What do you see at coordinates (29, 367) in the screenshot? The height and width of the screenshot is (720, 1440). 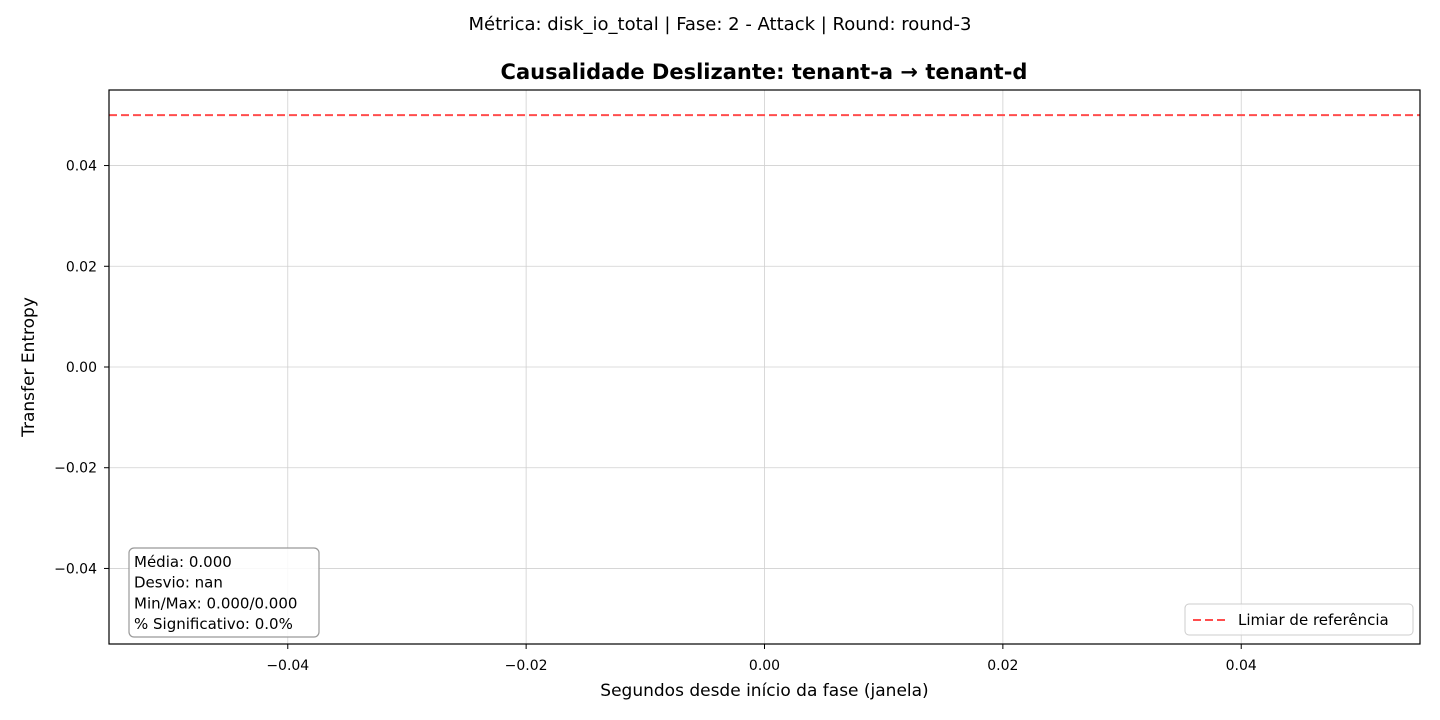 I see `y-axis-label: Transfer Entropy` at bounding box center [29, 367].